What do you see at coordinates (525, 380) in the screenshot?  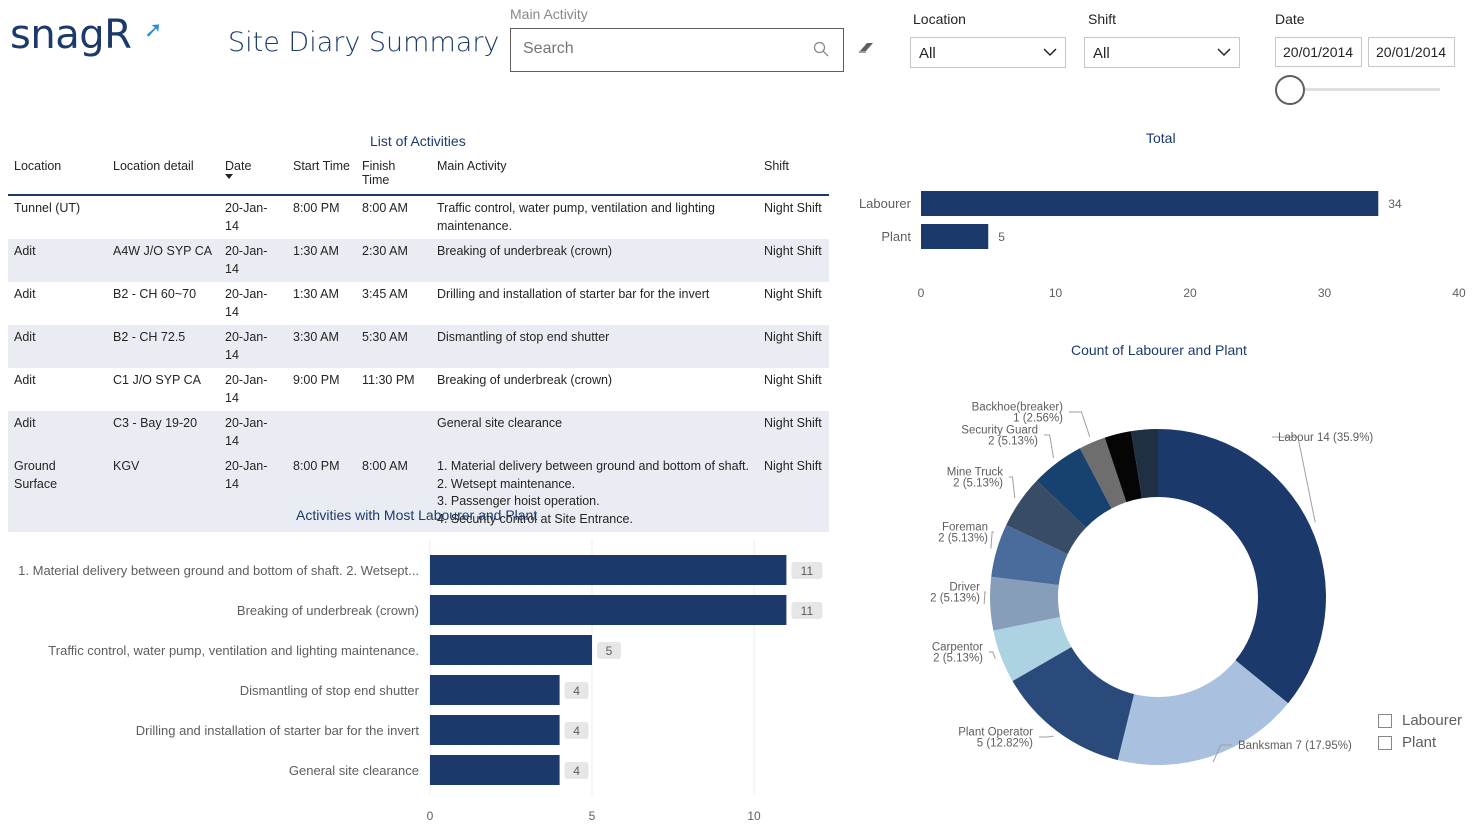 I see `cell-main-activity: Breaking of underbreak (crown)` at bounding box center [525, 380].